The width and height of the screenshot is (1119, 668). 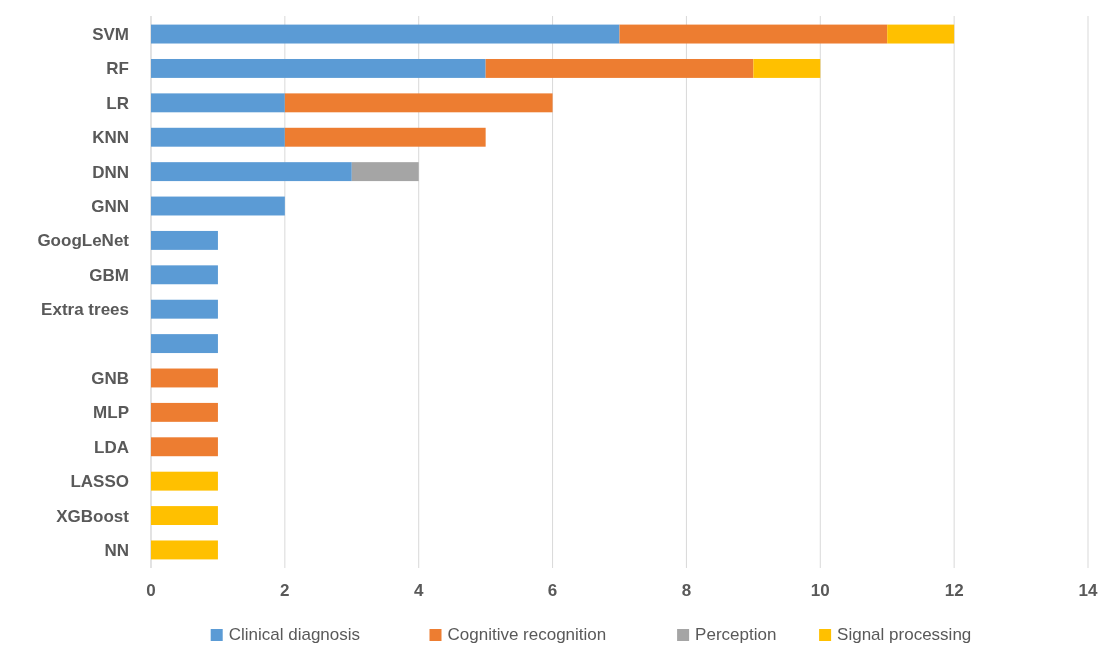 What do you see at coordinates (111, 413) in the screenshot?
I see `y-tick-label: MLP` at bounding box center [111, 413].